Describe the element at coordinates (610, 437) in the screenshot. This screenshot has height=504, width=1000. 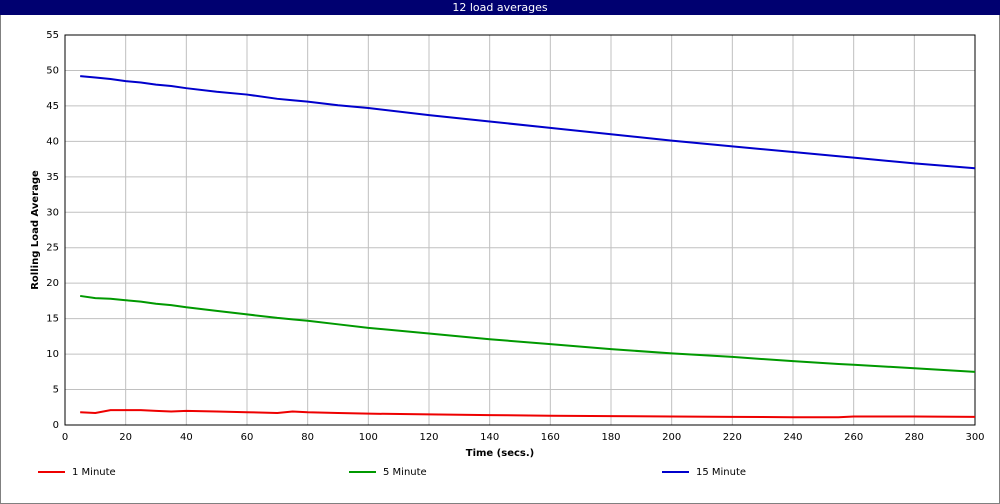
I see `x-tick-label: 180` at that location.